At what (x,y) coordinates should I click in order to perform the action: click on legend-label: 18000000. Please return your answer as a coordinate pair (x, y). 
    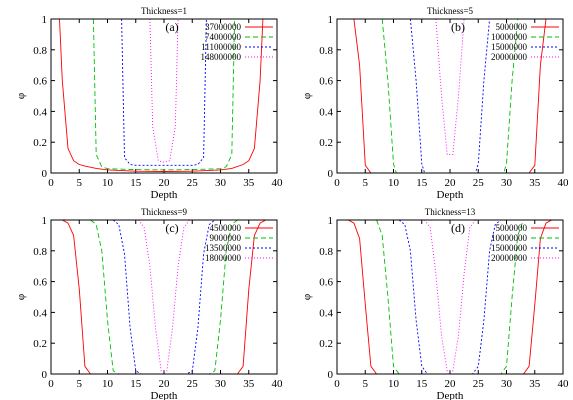
    Looking at the image, I should click on (223, 258).